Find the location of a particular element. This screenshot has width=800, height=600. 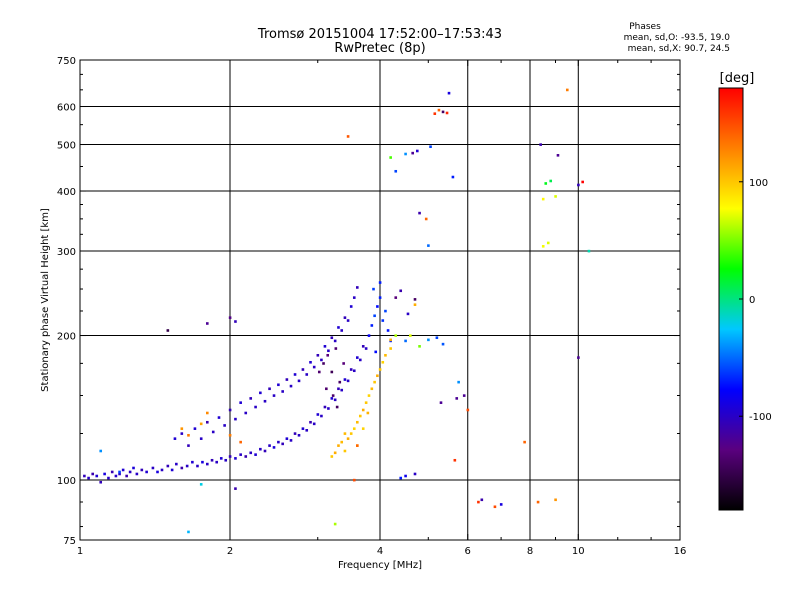

chart-subtitle: RwPretec (8p) is located at coordinates (380, 48).